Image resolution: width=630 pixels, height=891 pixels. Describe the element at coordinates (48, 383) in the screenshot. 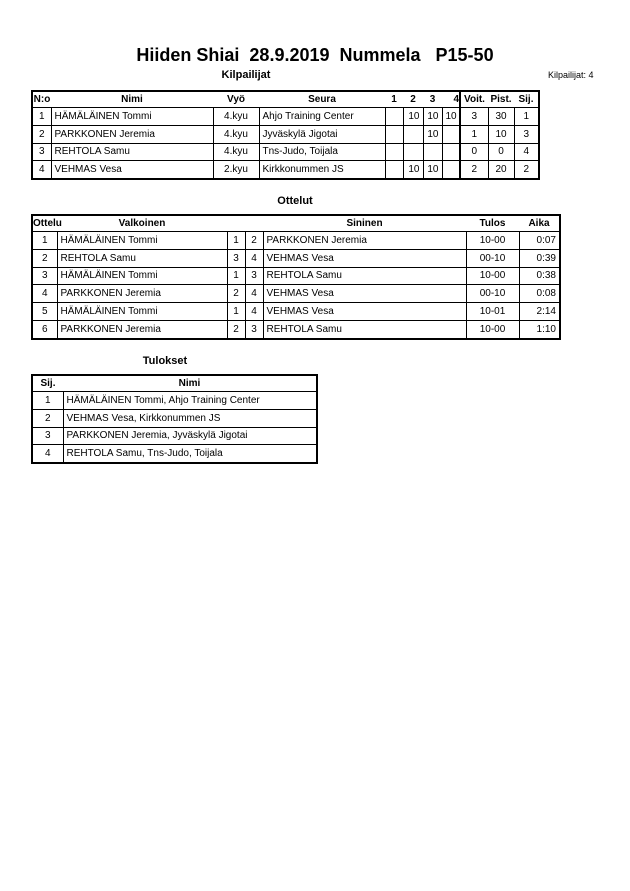

I see `column-header: Sij.` at that location.